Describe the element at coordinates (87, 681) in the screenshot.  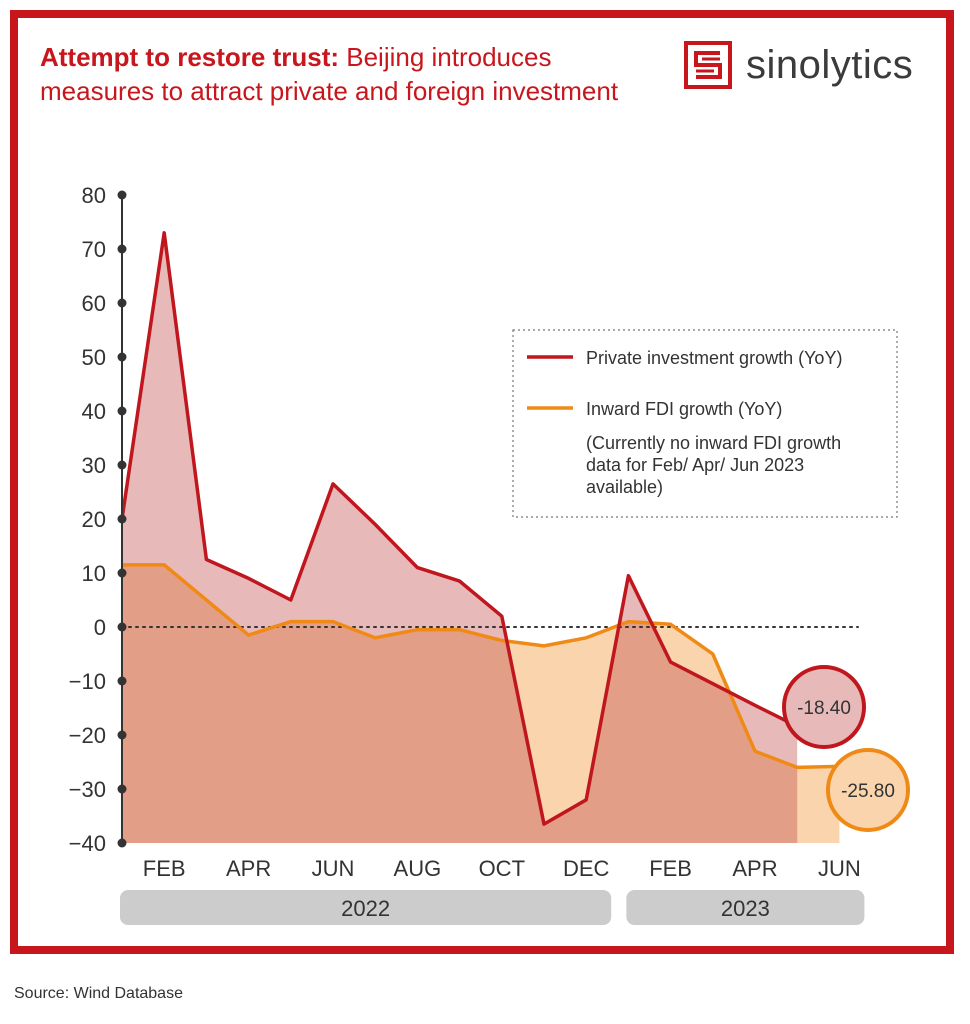
I see `y-tick-label: −10` at that location.